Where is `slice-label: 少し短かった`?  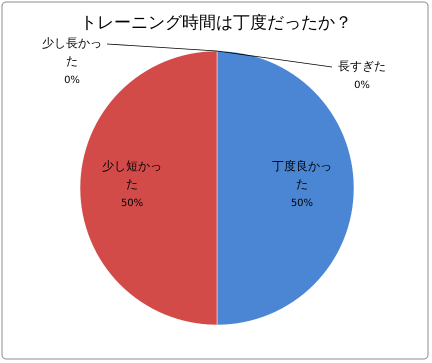
slice-label: 少し短かった is located at coordinates (132, 175).